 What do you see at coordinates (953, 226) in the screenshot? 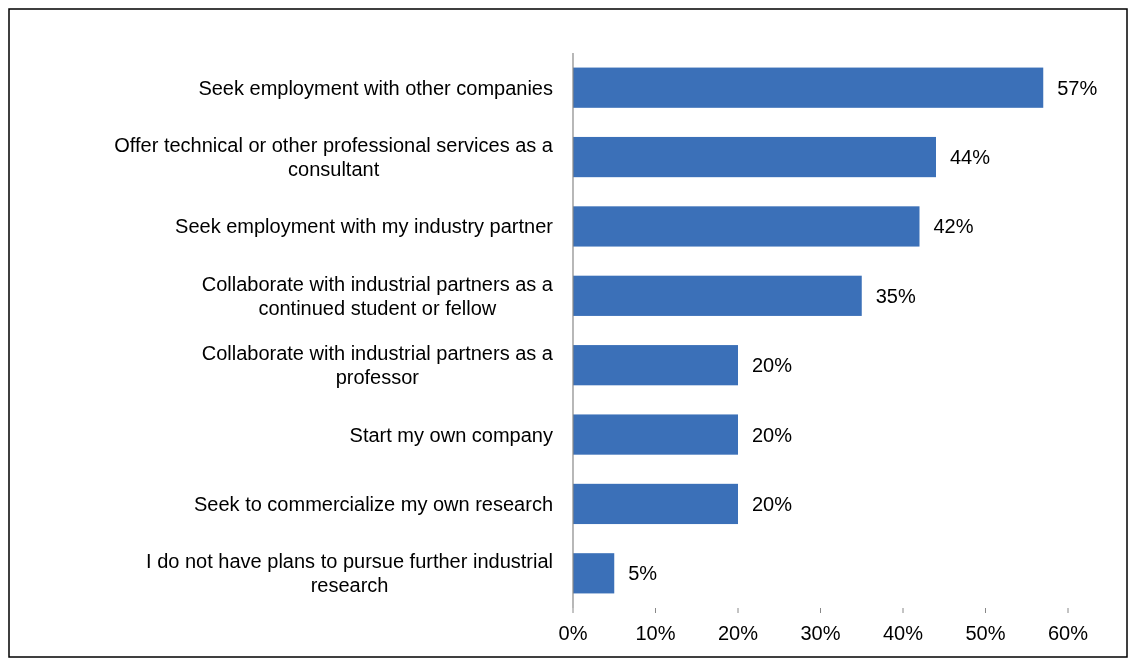
I see `data-label: 42%` at bounding box center [953, 226].